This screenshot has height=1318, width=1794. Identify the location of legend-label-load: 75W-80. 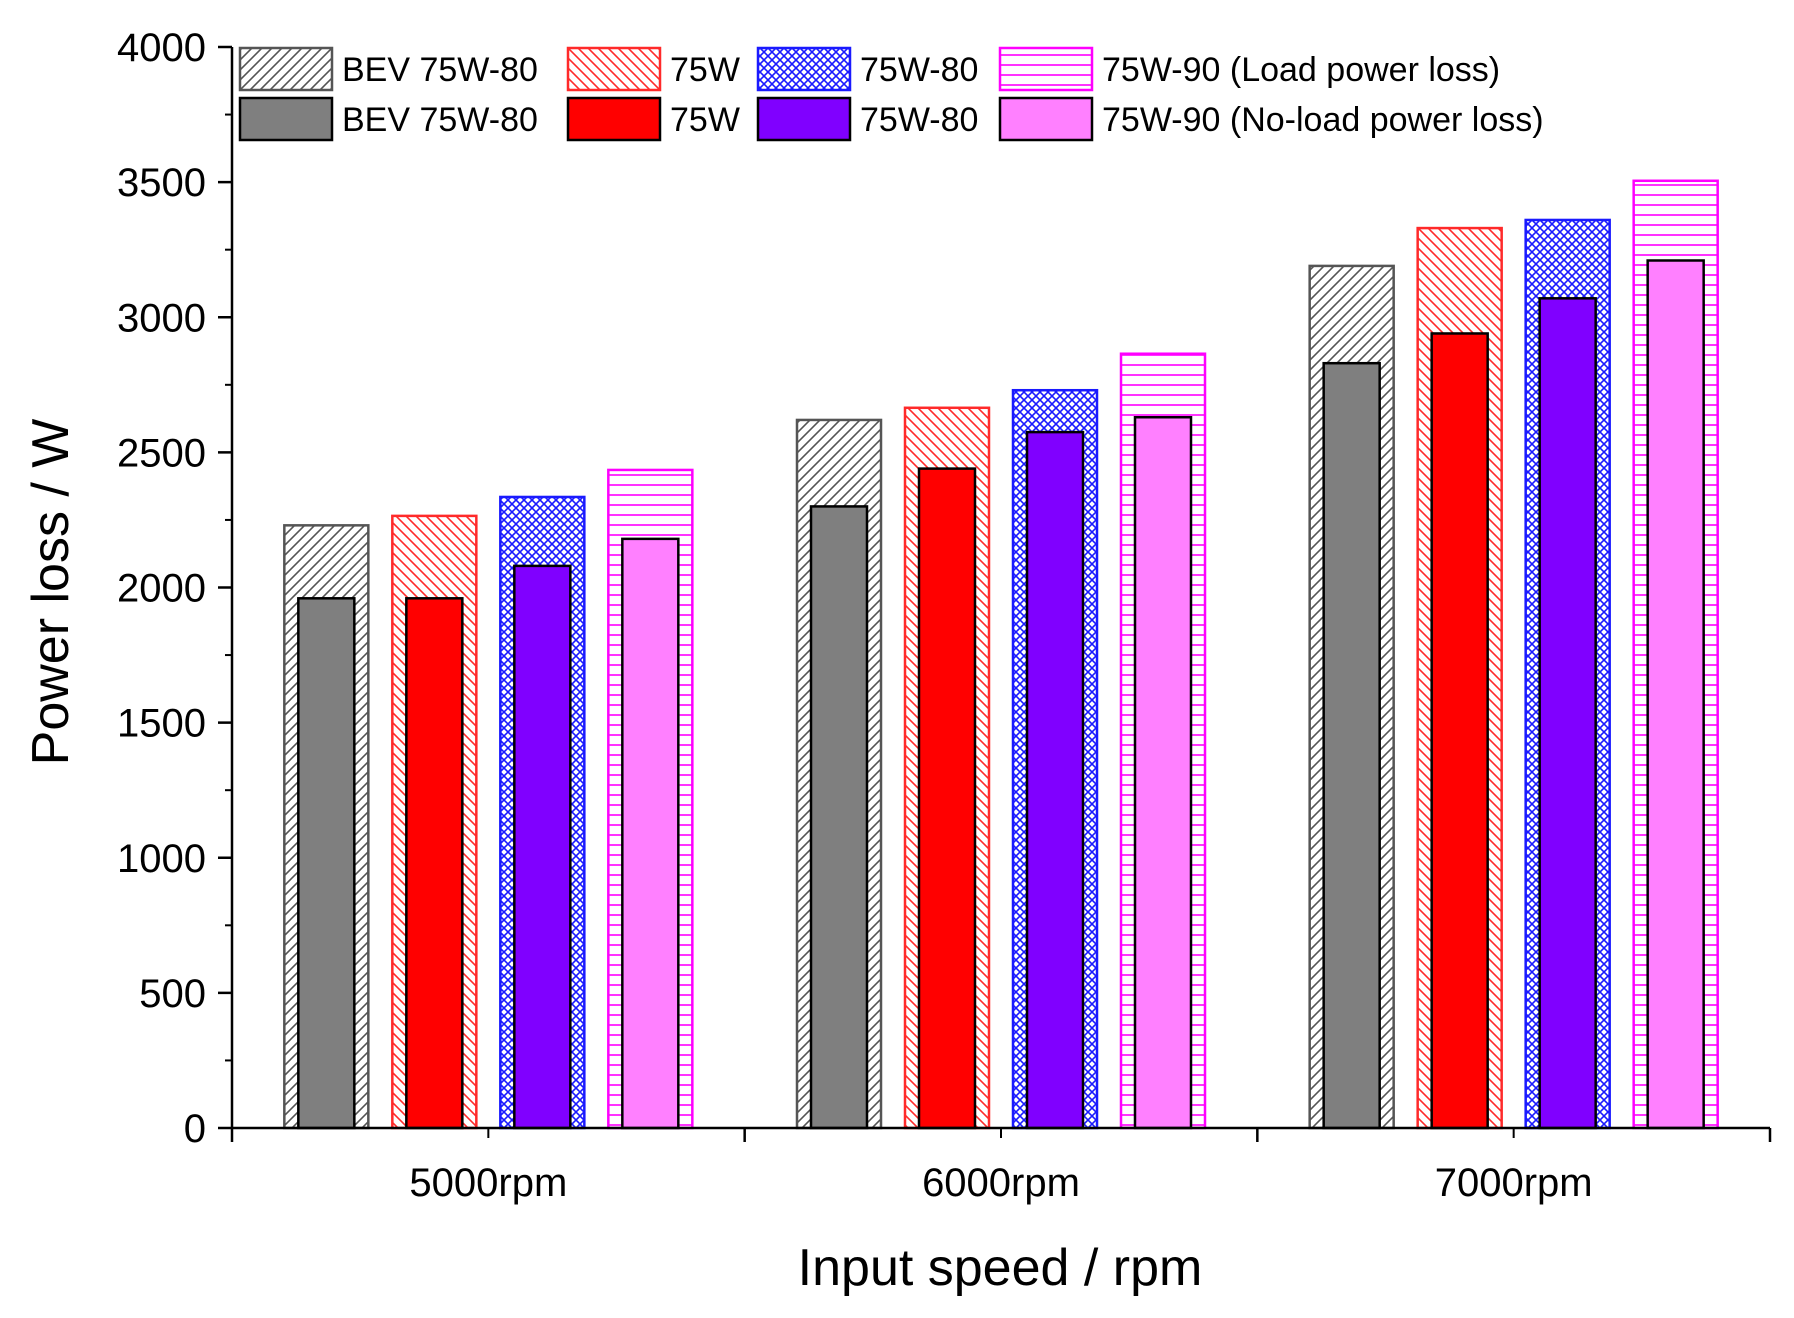
(919, 70).